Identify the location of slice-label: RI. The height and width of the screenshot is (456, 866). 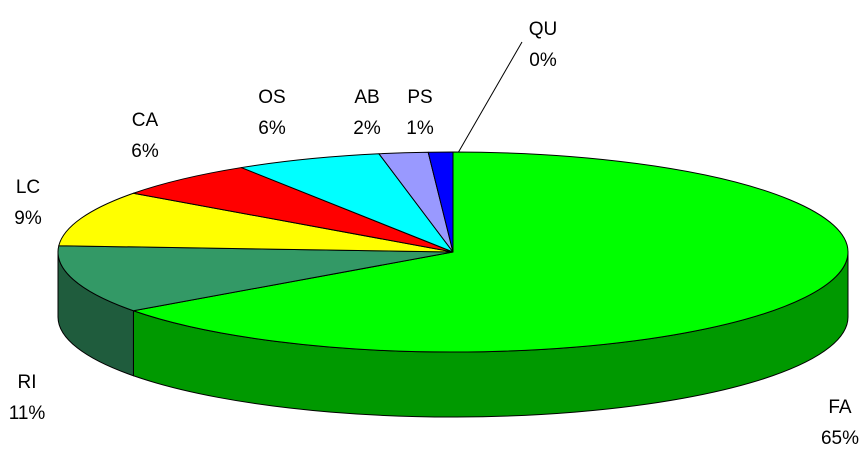
(27, 382).